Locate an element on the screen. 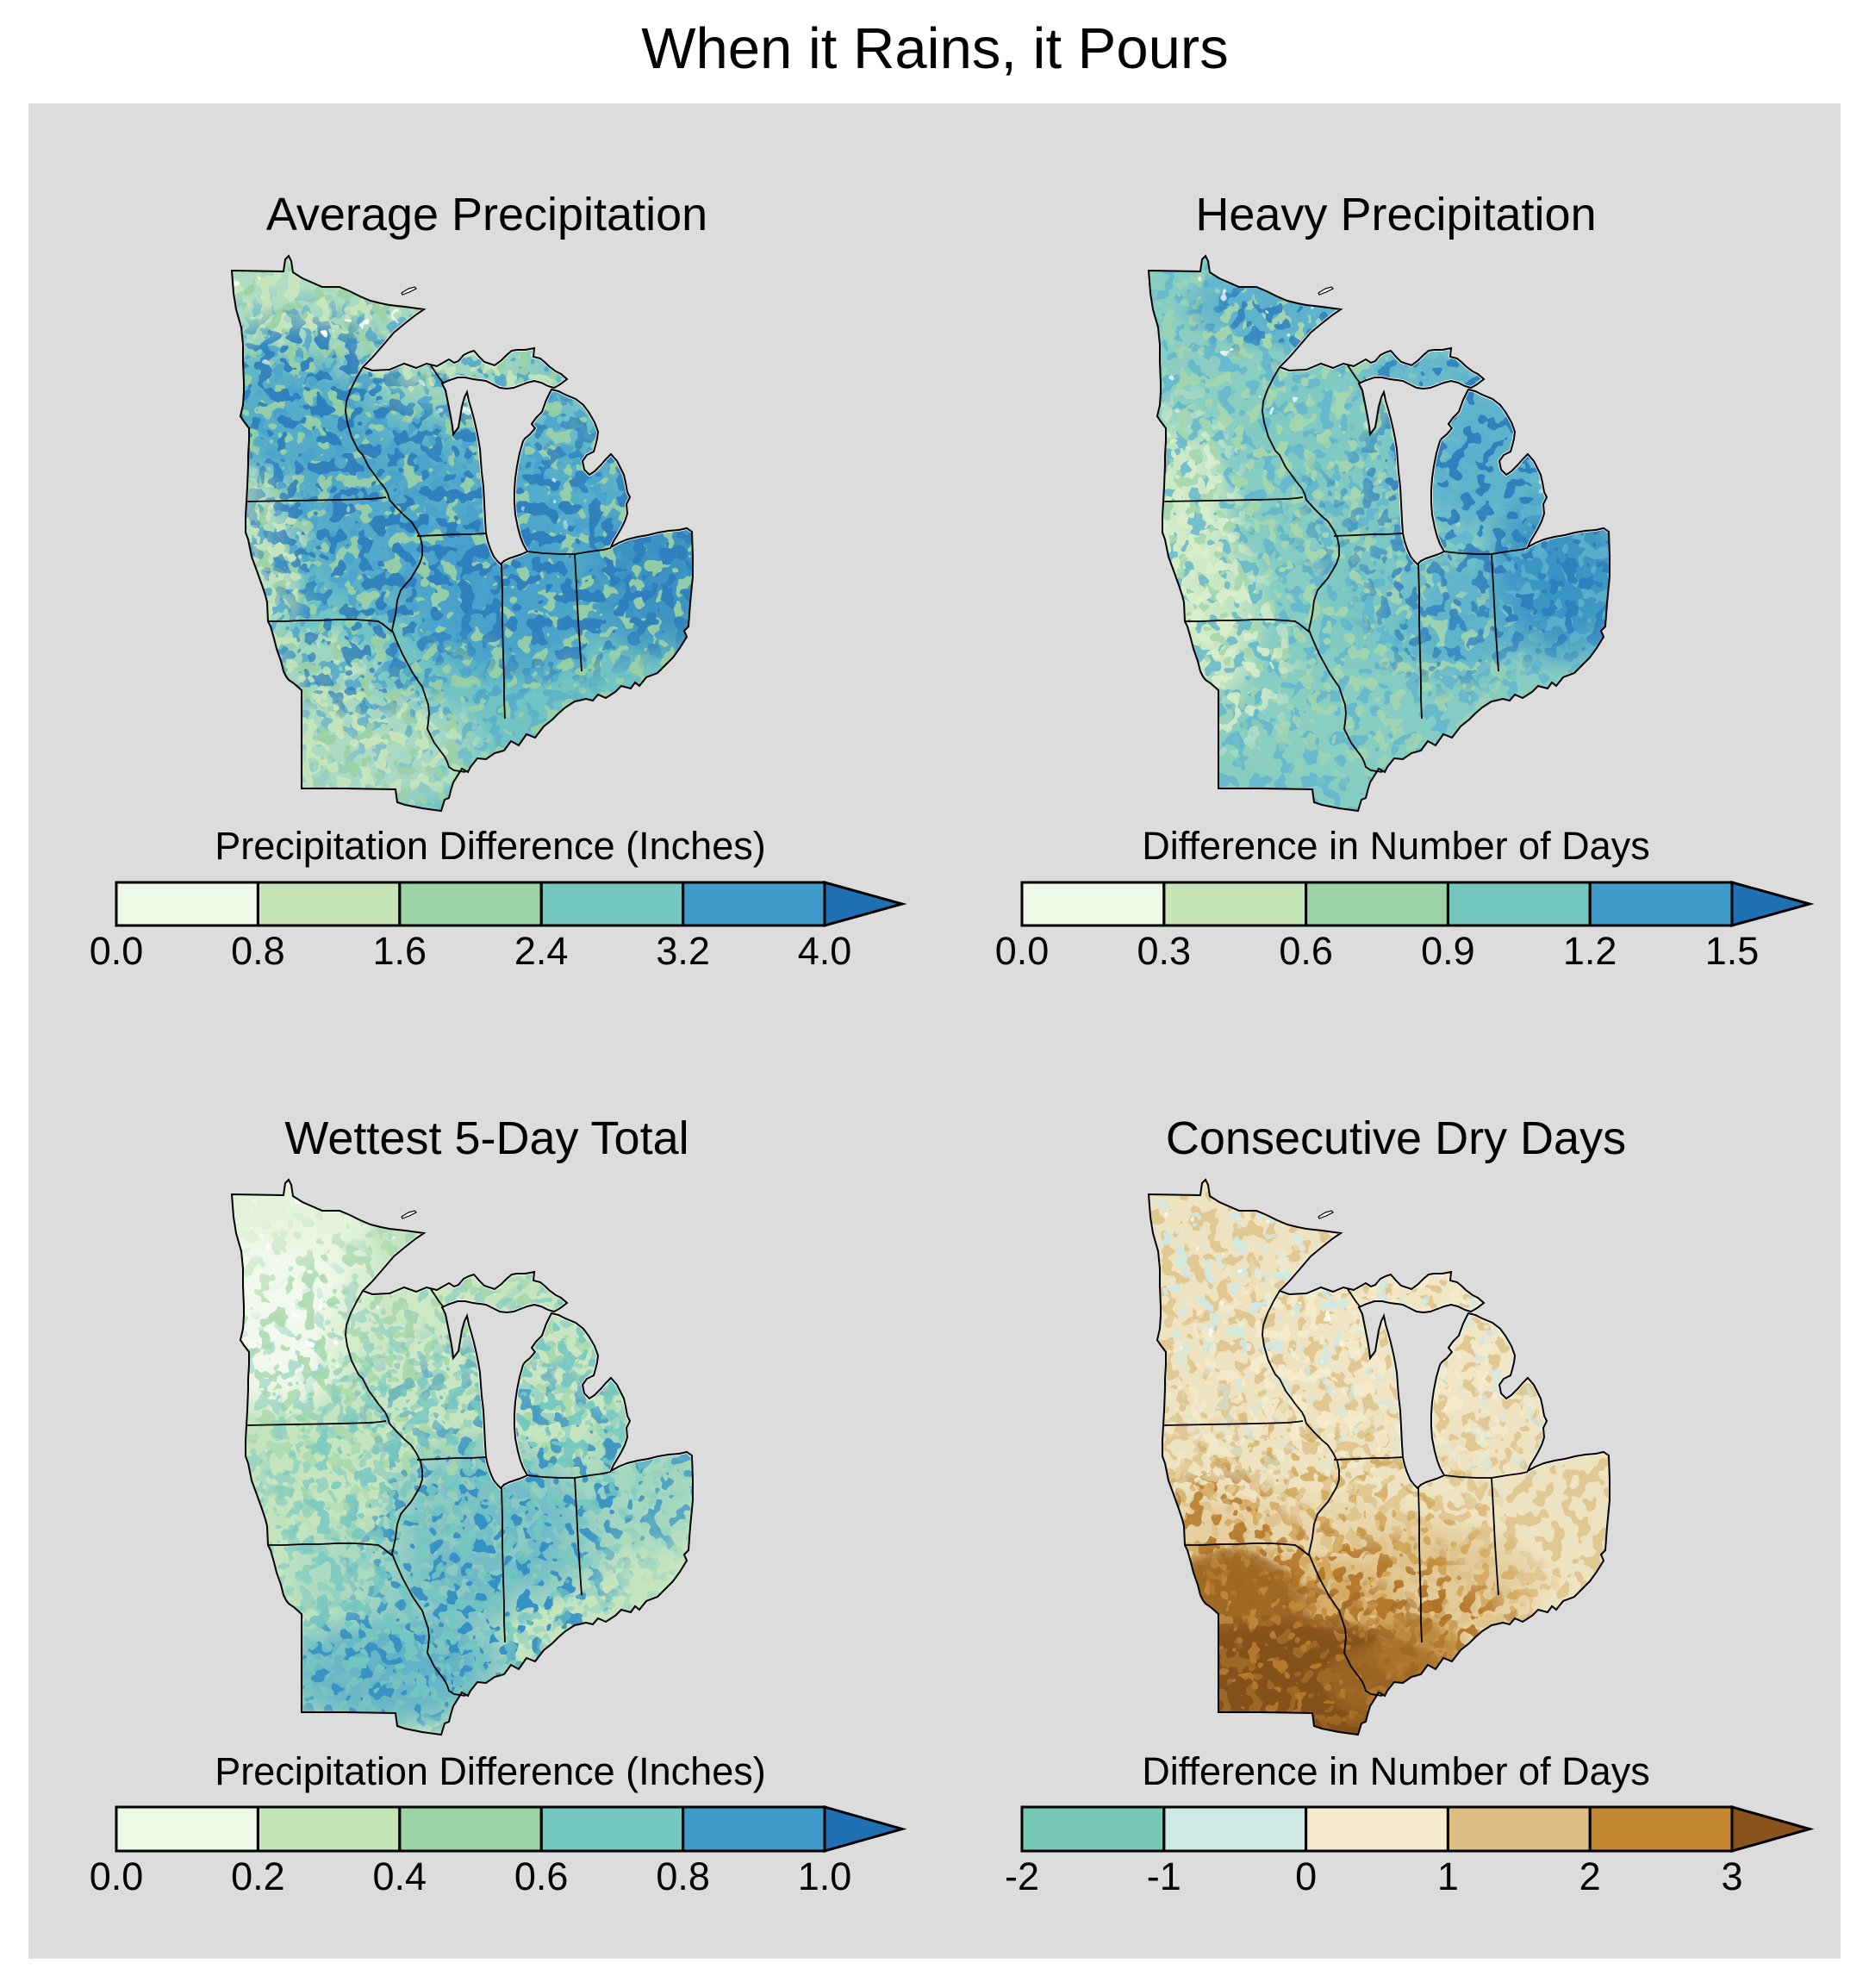 The width and height of the screenshot is (1869, 1988). svg-text: 0.3 is located at coordinates (1164, 951).